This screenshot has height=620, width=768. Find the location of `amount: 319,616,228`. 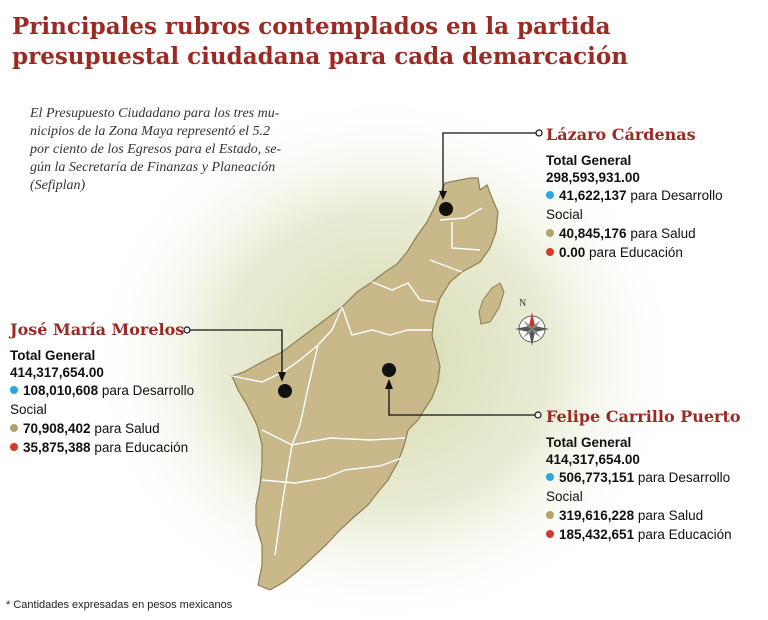

amount: 319,616,228 is located at coordinates (597, 515).